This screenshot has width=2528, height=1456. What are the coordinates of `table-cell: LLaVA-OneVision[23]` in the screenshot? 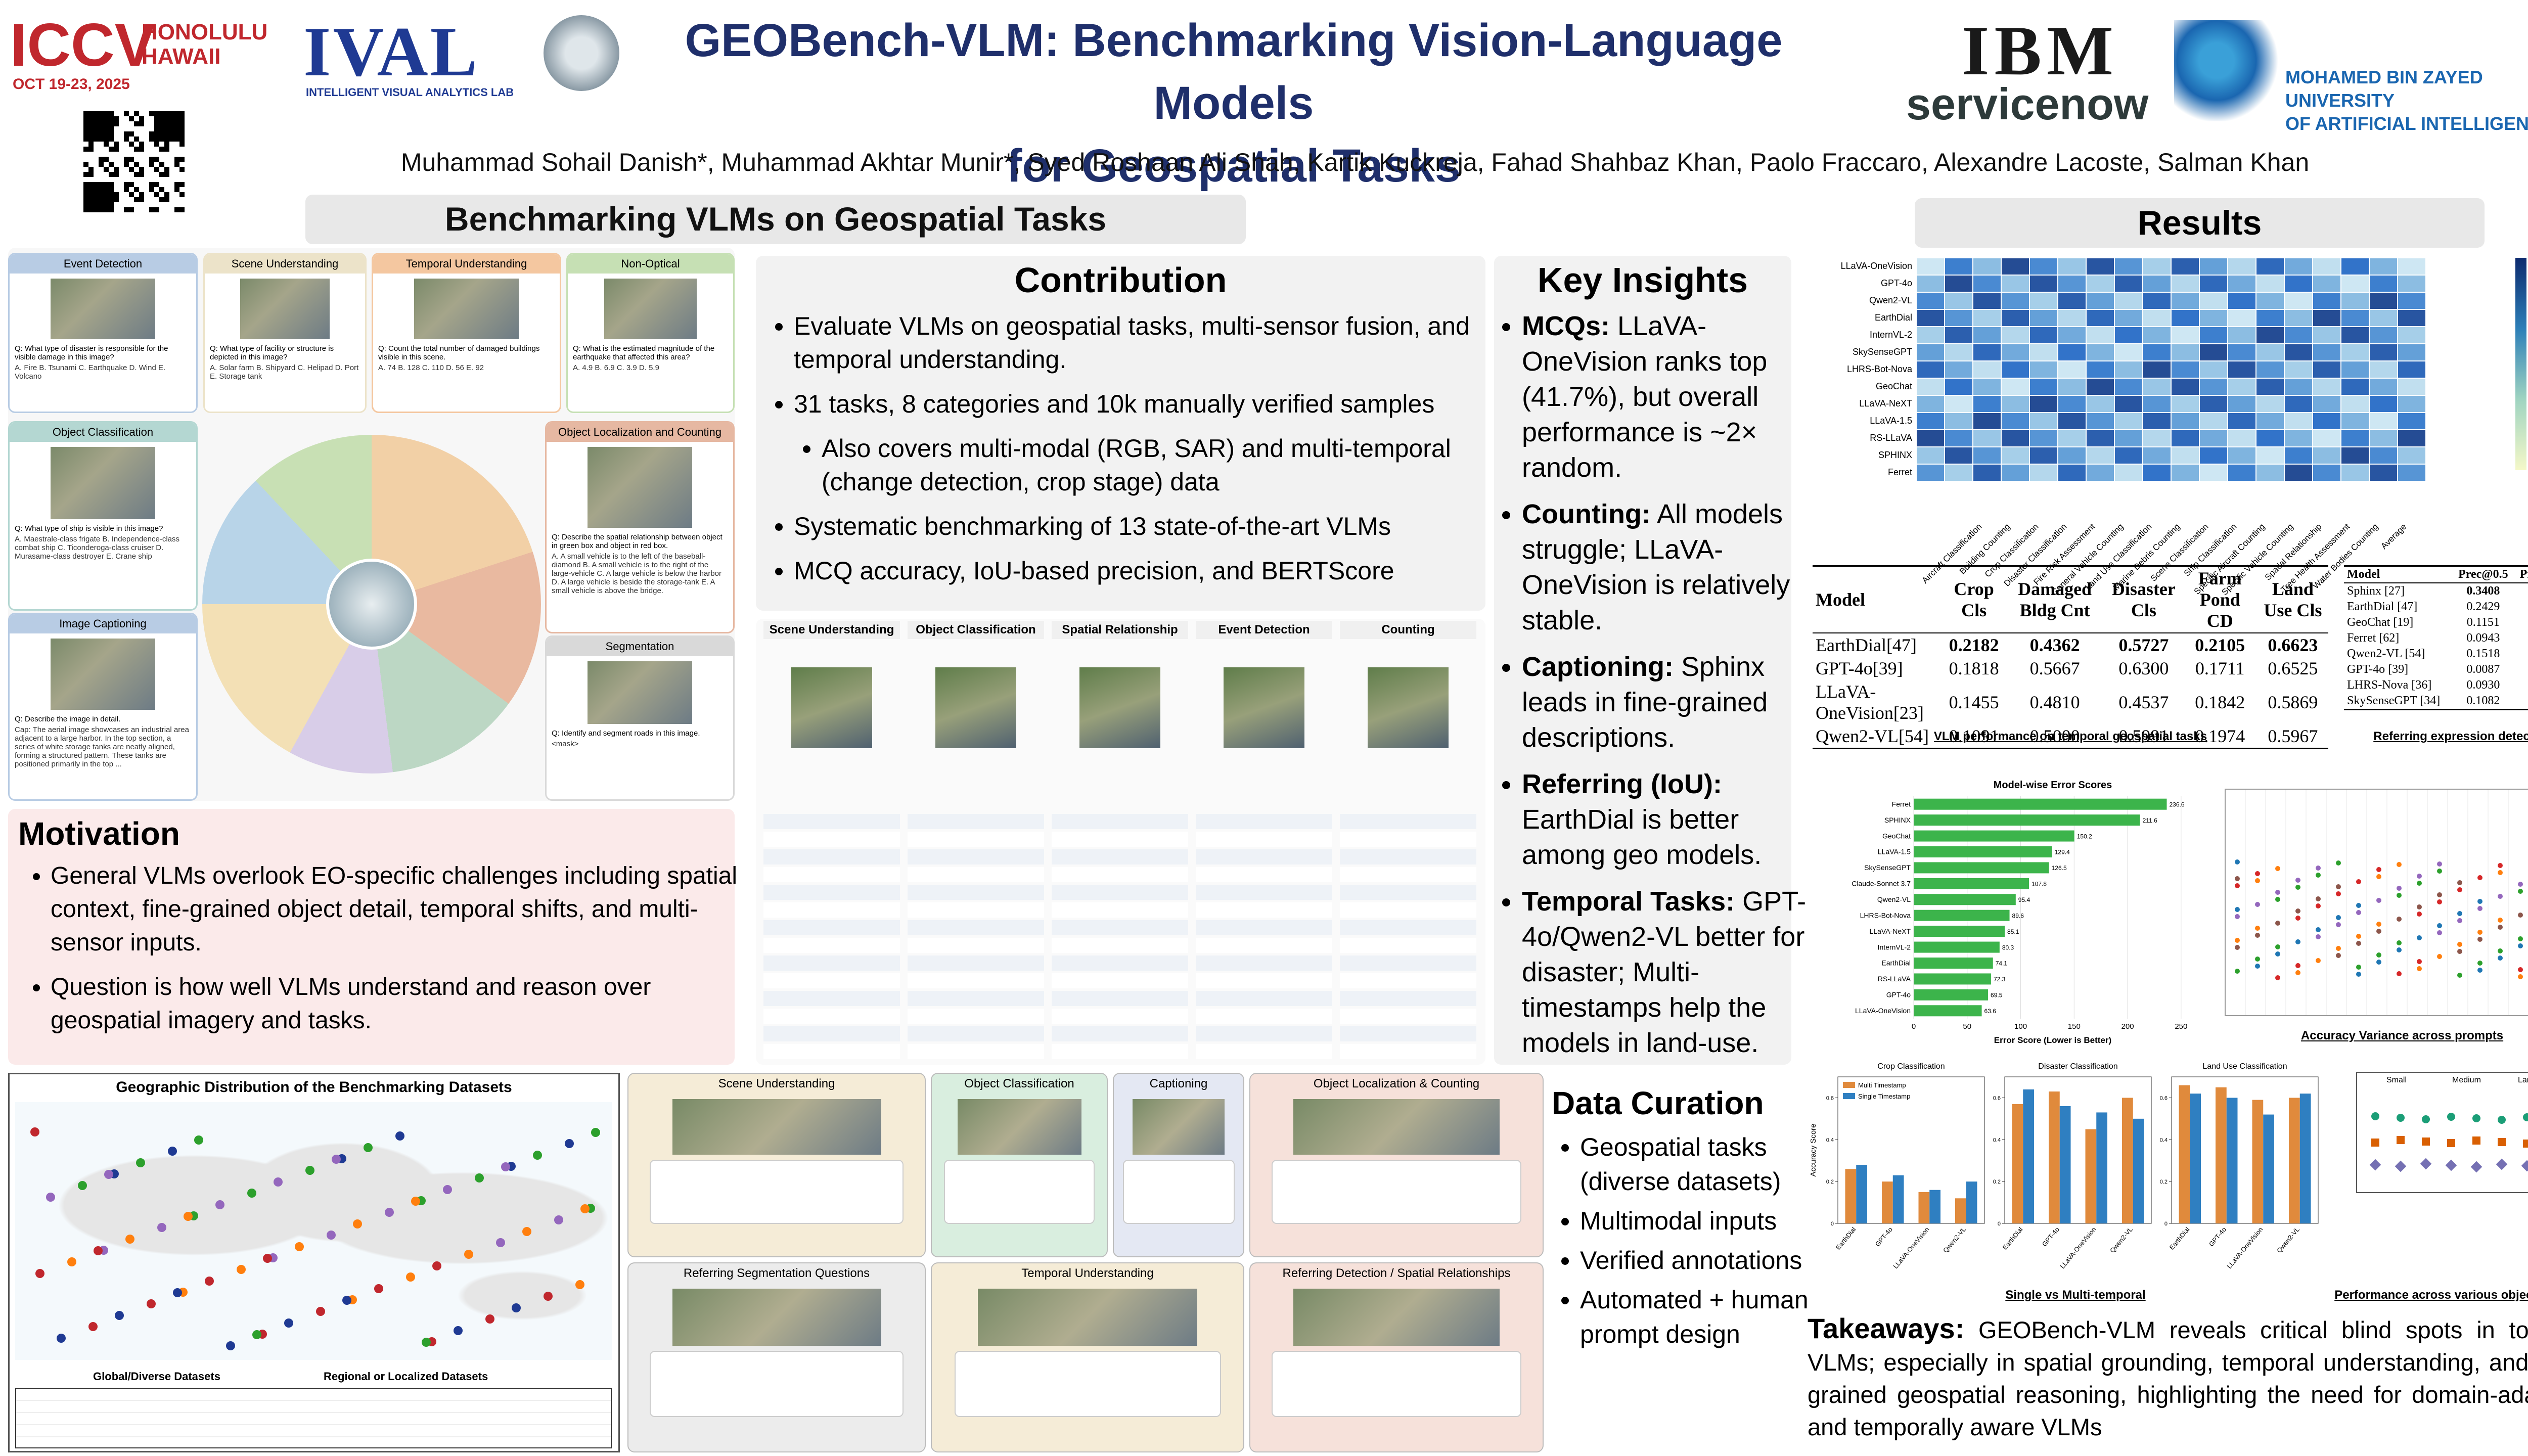 It's located at (1870, 702).